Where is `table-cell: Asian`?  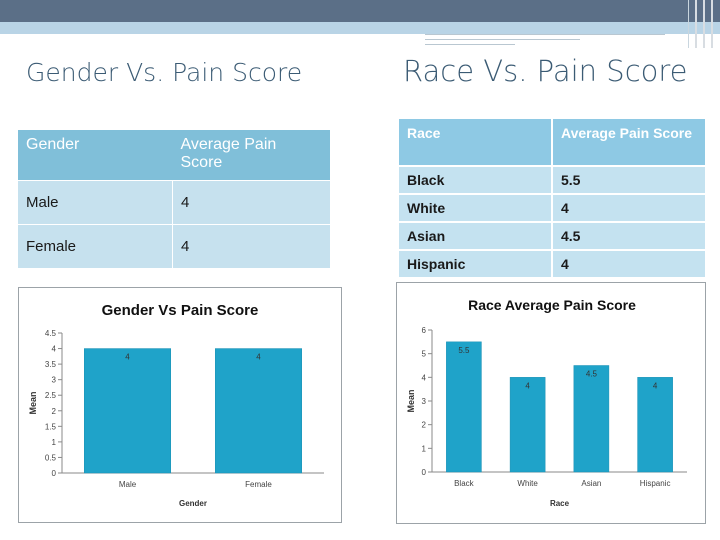
table-cell: Asian is located at coordinates (476, 235).